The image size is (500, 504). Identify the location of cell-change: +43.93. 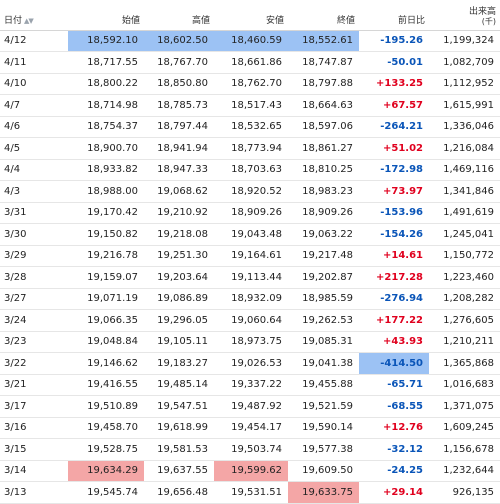
(394, 342).